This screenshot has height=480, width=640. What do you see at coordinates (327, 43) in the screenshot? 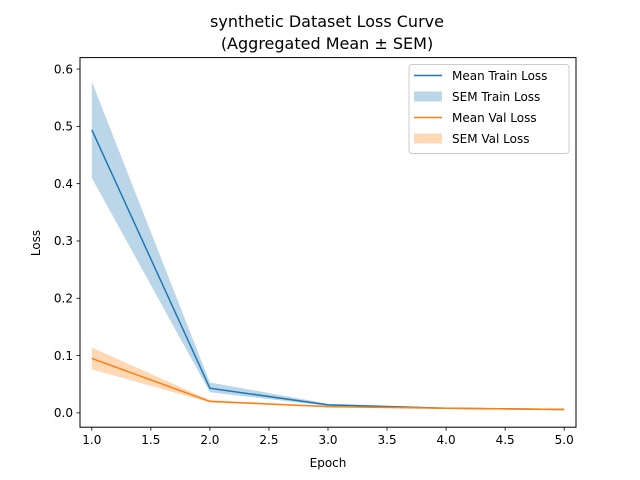
I see `chart-subtitle: (Aggregated Mean ± SEM)` at bounding box center [327, 43].